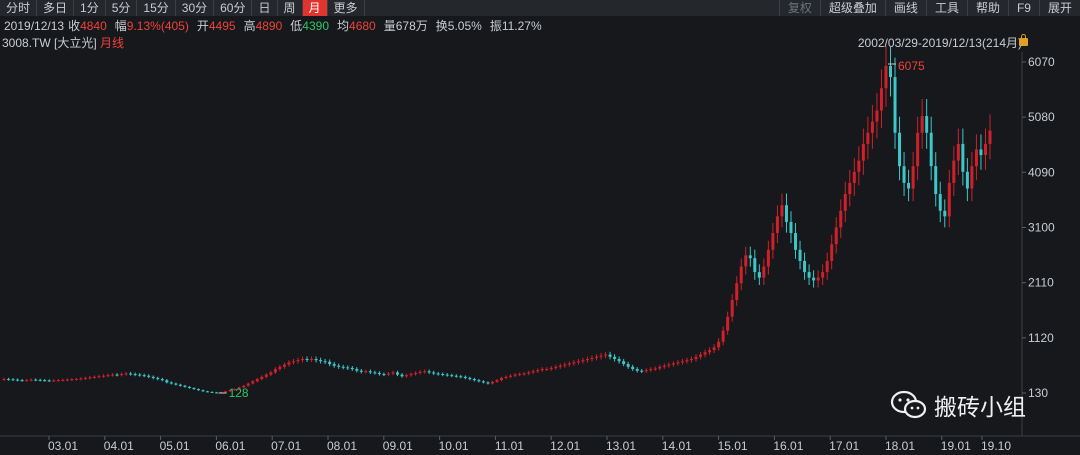 The width and height of the screenshot is (1080, 455). Describe the element at coordinates (852, 8) in the screenshot. I see `tool-menu-1: 超级叠加` at that location.